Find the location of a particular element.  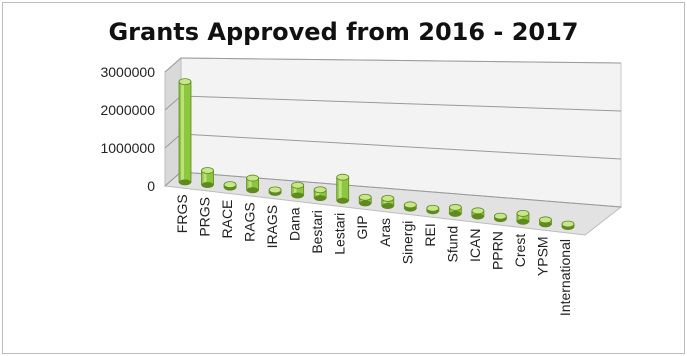

x-tick-label: RACE is located at coordinates (227, 219).